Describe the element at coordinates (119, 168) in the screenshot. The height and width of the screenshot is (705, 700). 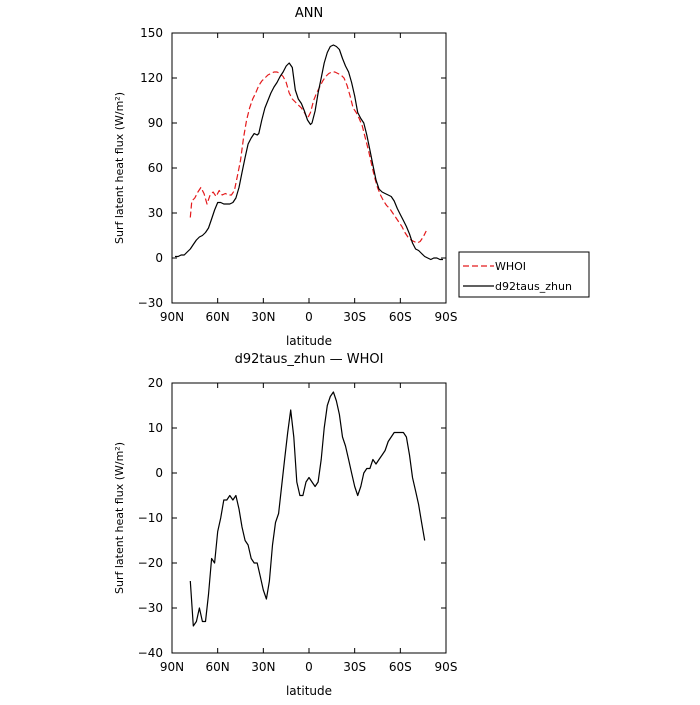
I see `top-y-axis-label: Surf latent heat flux (W/m²)` at that location.